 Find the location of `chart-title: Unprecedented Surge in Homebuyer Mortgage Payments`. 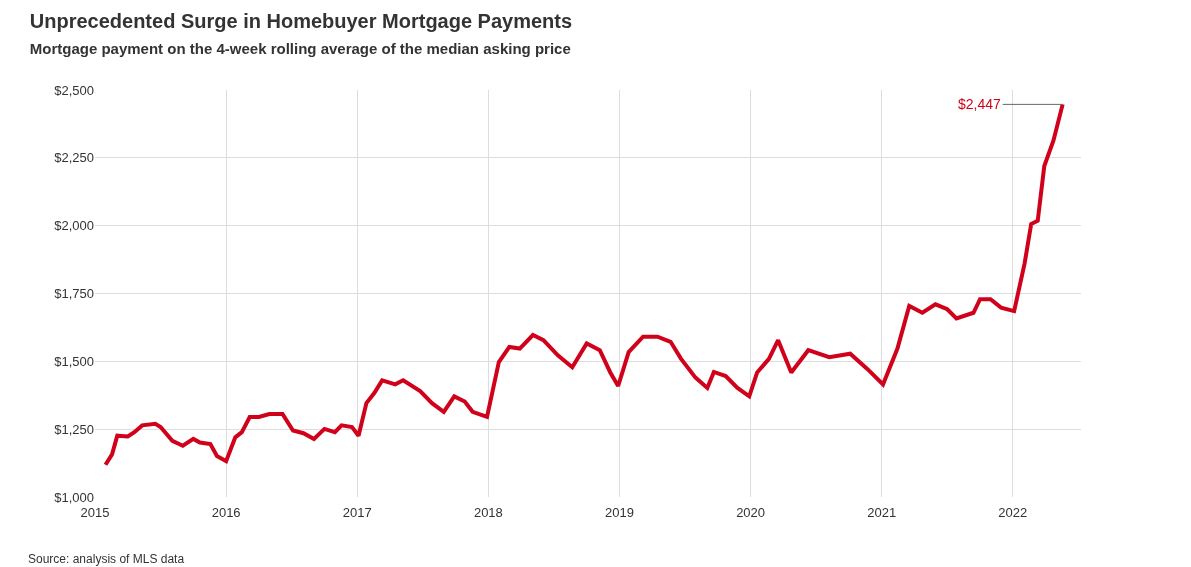

chart-title: Unprecedented Surge in Homebuyer Mortgage Payments is located at coordinates (301, 21).